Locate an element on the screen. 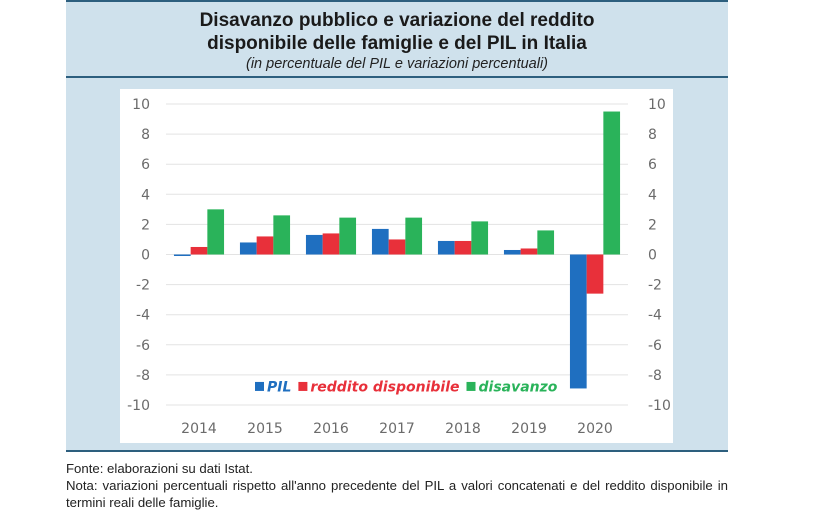 Image resolution: width=824 pixels, height=528 pixels. bar-disavanzo-2016 is located at coordinates (348, 236).